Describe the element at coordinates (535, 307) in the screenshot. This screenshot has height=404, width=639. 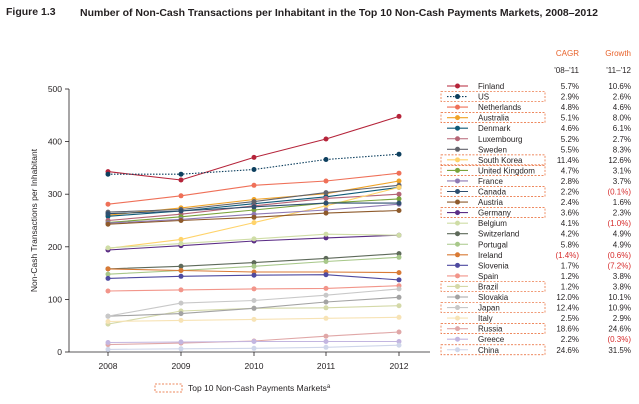
I see `legend-row-japan: Japan 12.4% 10.9%` at that location.